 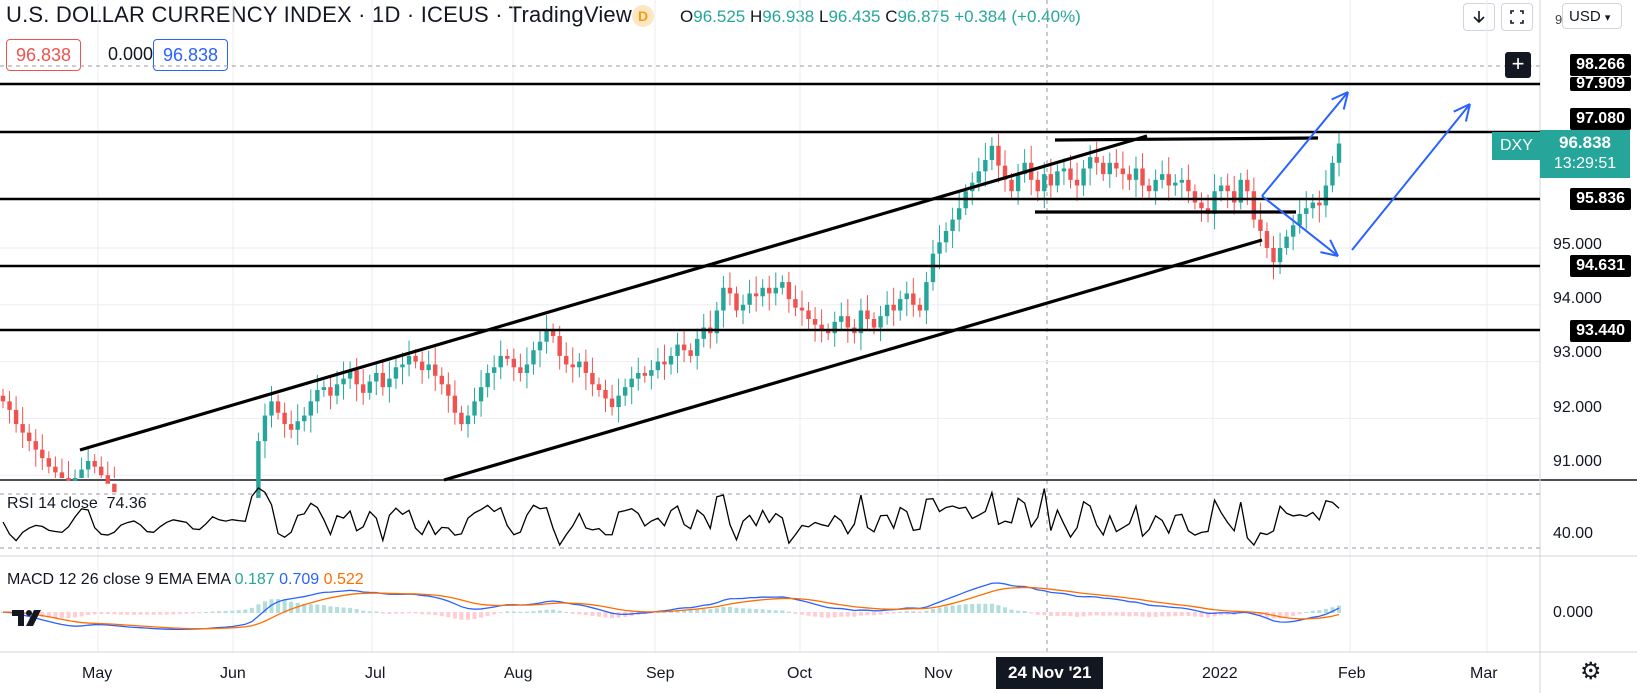 What do you see at coordinates (1518, 65) in the screenshot?
I see `add-alert-button: +` at bounding box center [1518, 65].